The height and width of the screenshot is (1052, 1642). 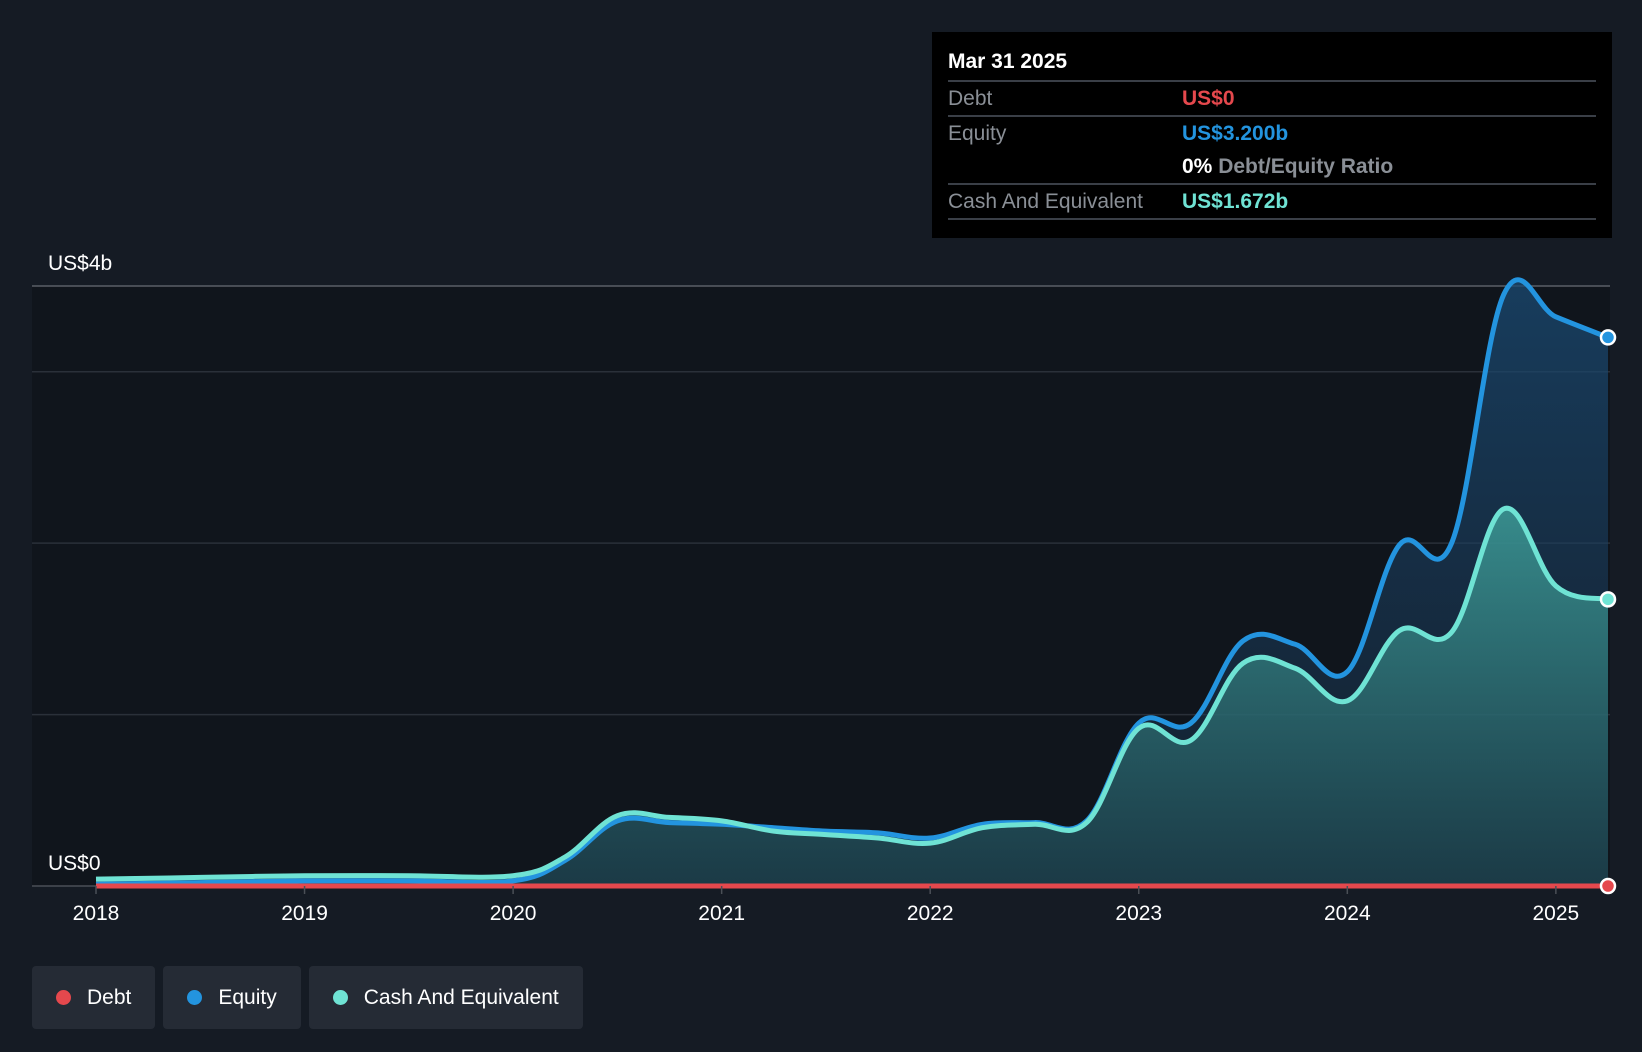 I want to click on x-tick-label: 2024, so click(x=1347, y=913).